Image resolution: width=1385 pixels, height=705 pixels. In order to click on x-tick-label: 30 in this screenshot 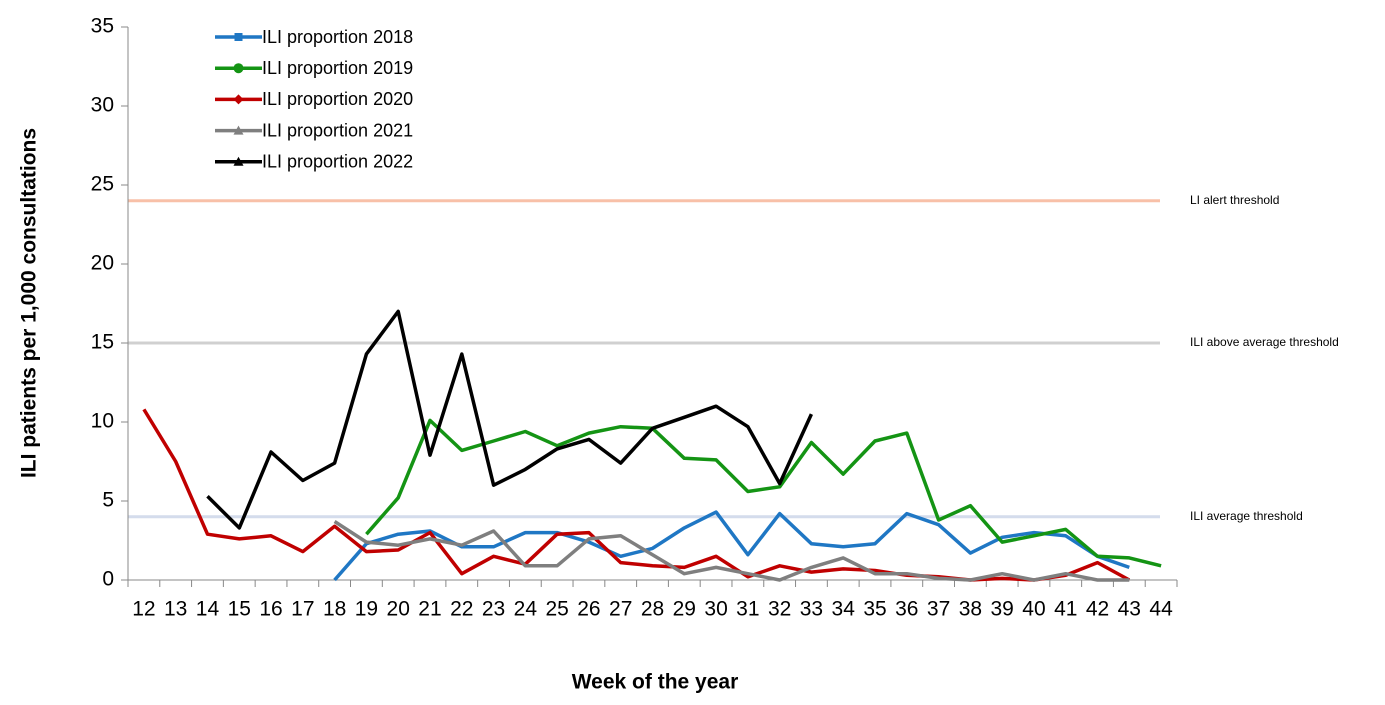, I will do `click(715, 609)`.